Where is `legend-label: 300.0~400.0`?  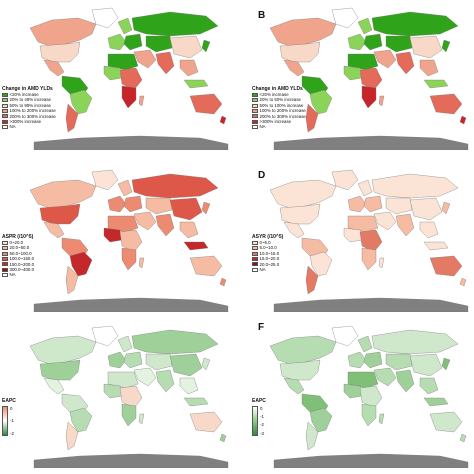 legend-label: 300.0~400.0 is located at coordinates (22, 270).